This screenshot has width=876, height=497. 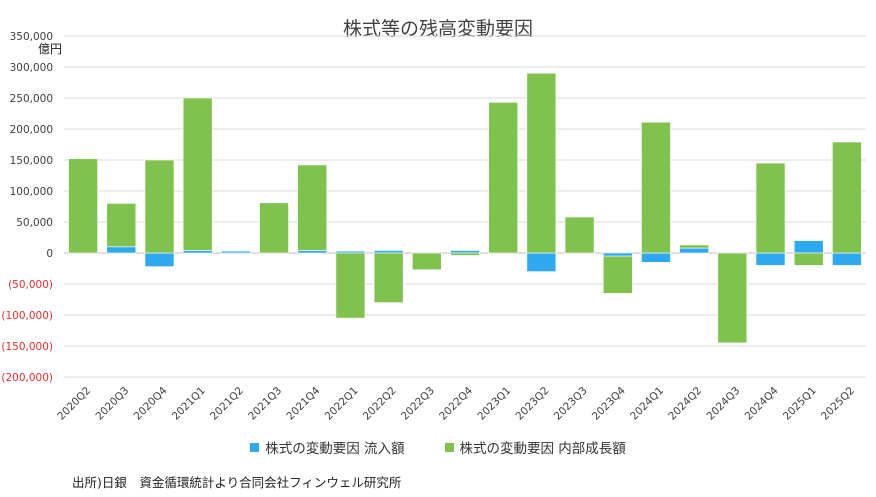 What do you see at coordinates (800, 404) in the screenshot?
I see `x-tick-label: 2025Q1` at bounding box center [800, 404].